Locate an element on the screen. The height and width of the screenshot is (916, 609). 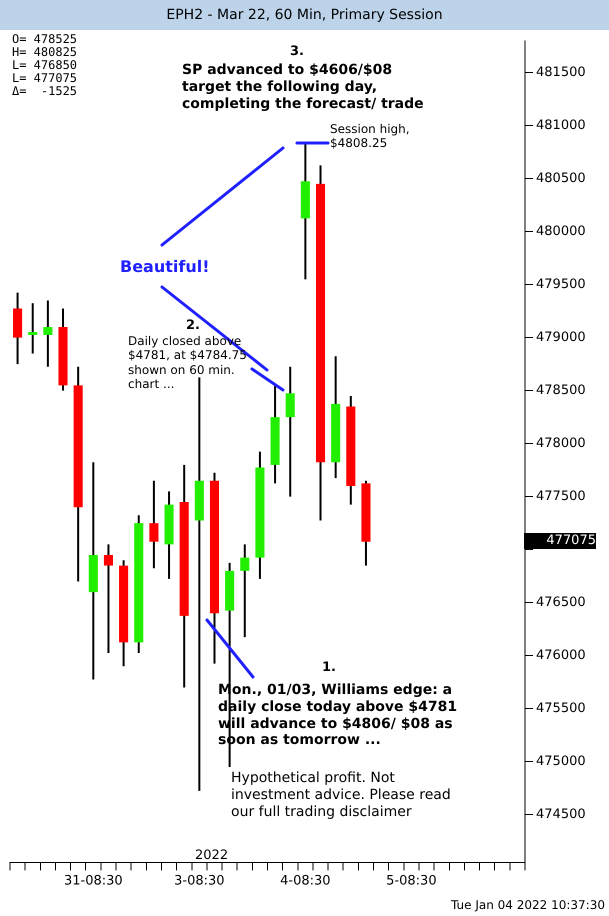
text: 477075 is located at coordinates (560, 541).